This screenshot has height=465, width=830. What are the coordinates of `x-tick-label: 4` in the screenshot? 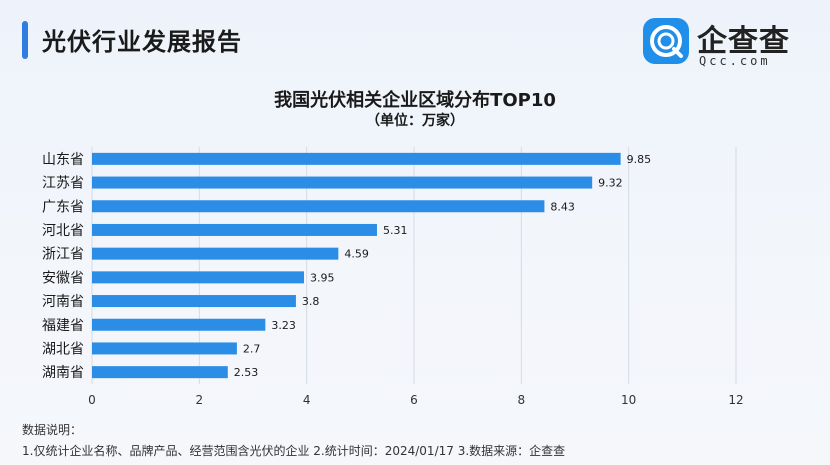 It's located at (307, 400).